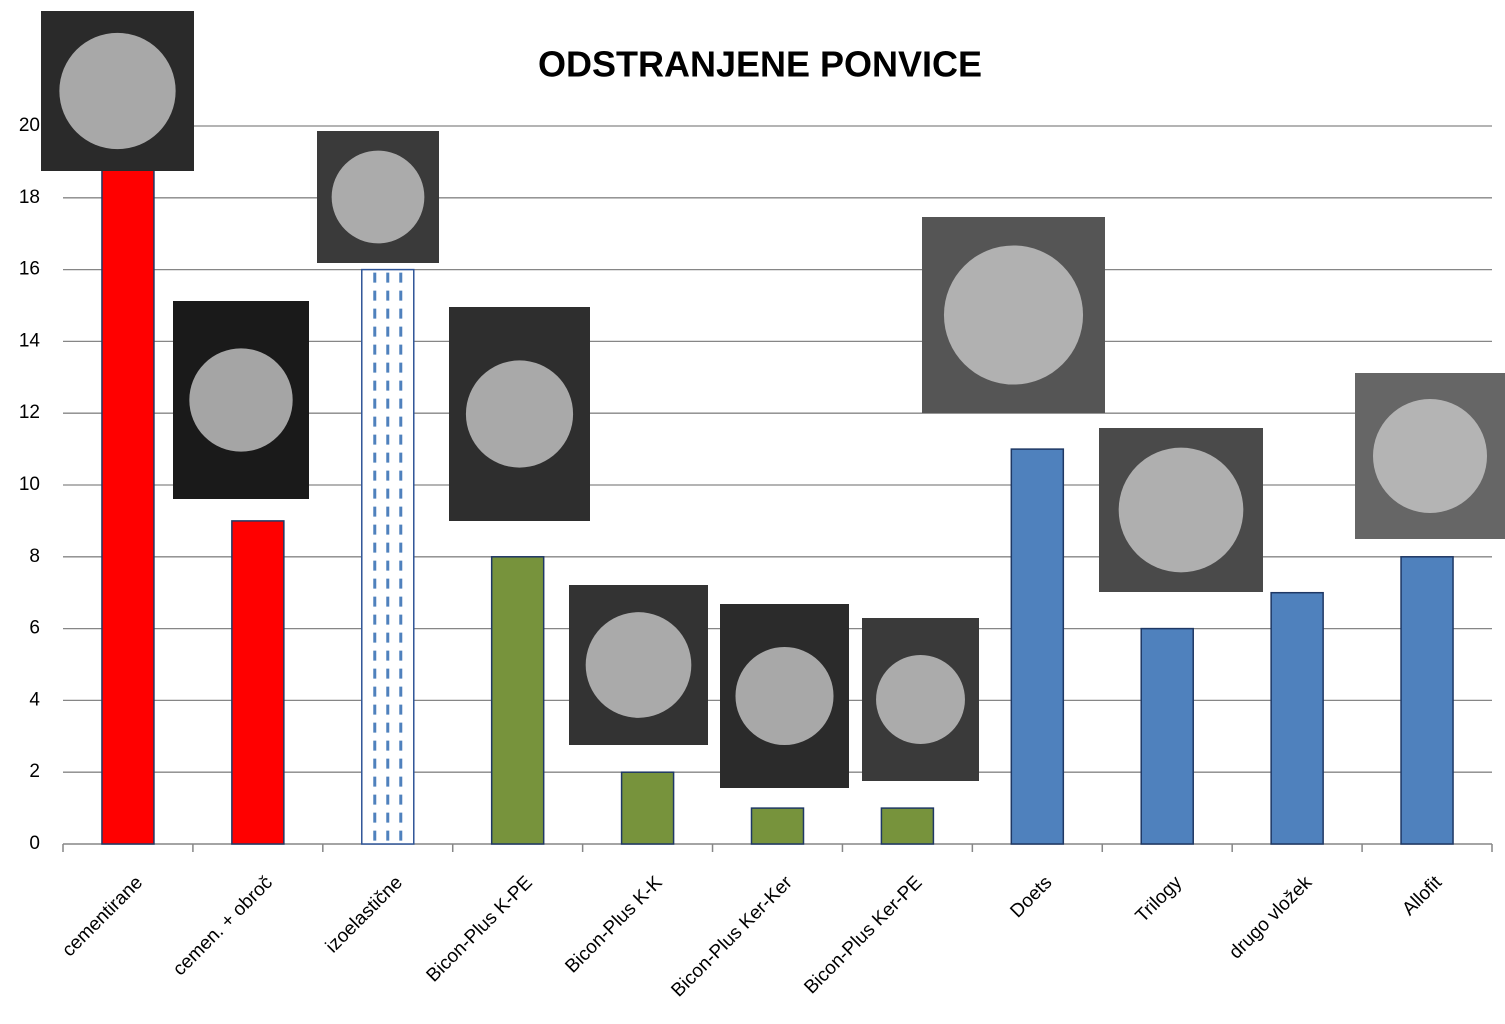 The height and width of the screenshot is (1024, 1505). I want to click on x-tick-label: Bicon-Plus K-PE, so click(480, 929).